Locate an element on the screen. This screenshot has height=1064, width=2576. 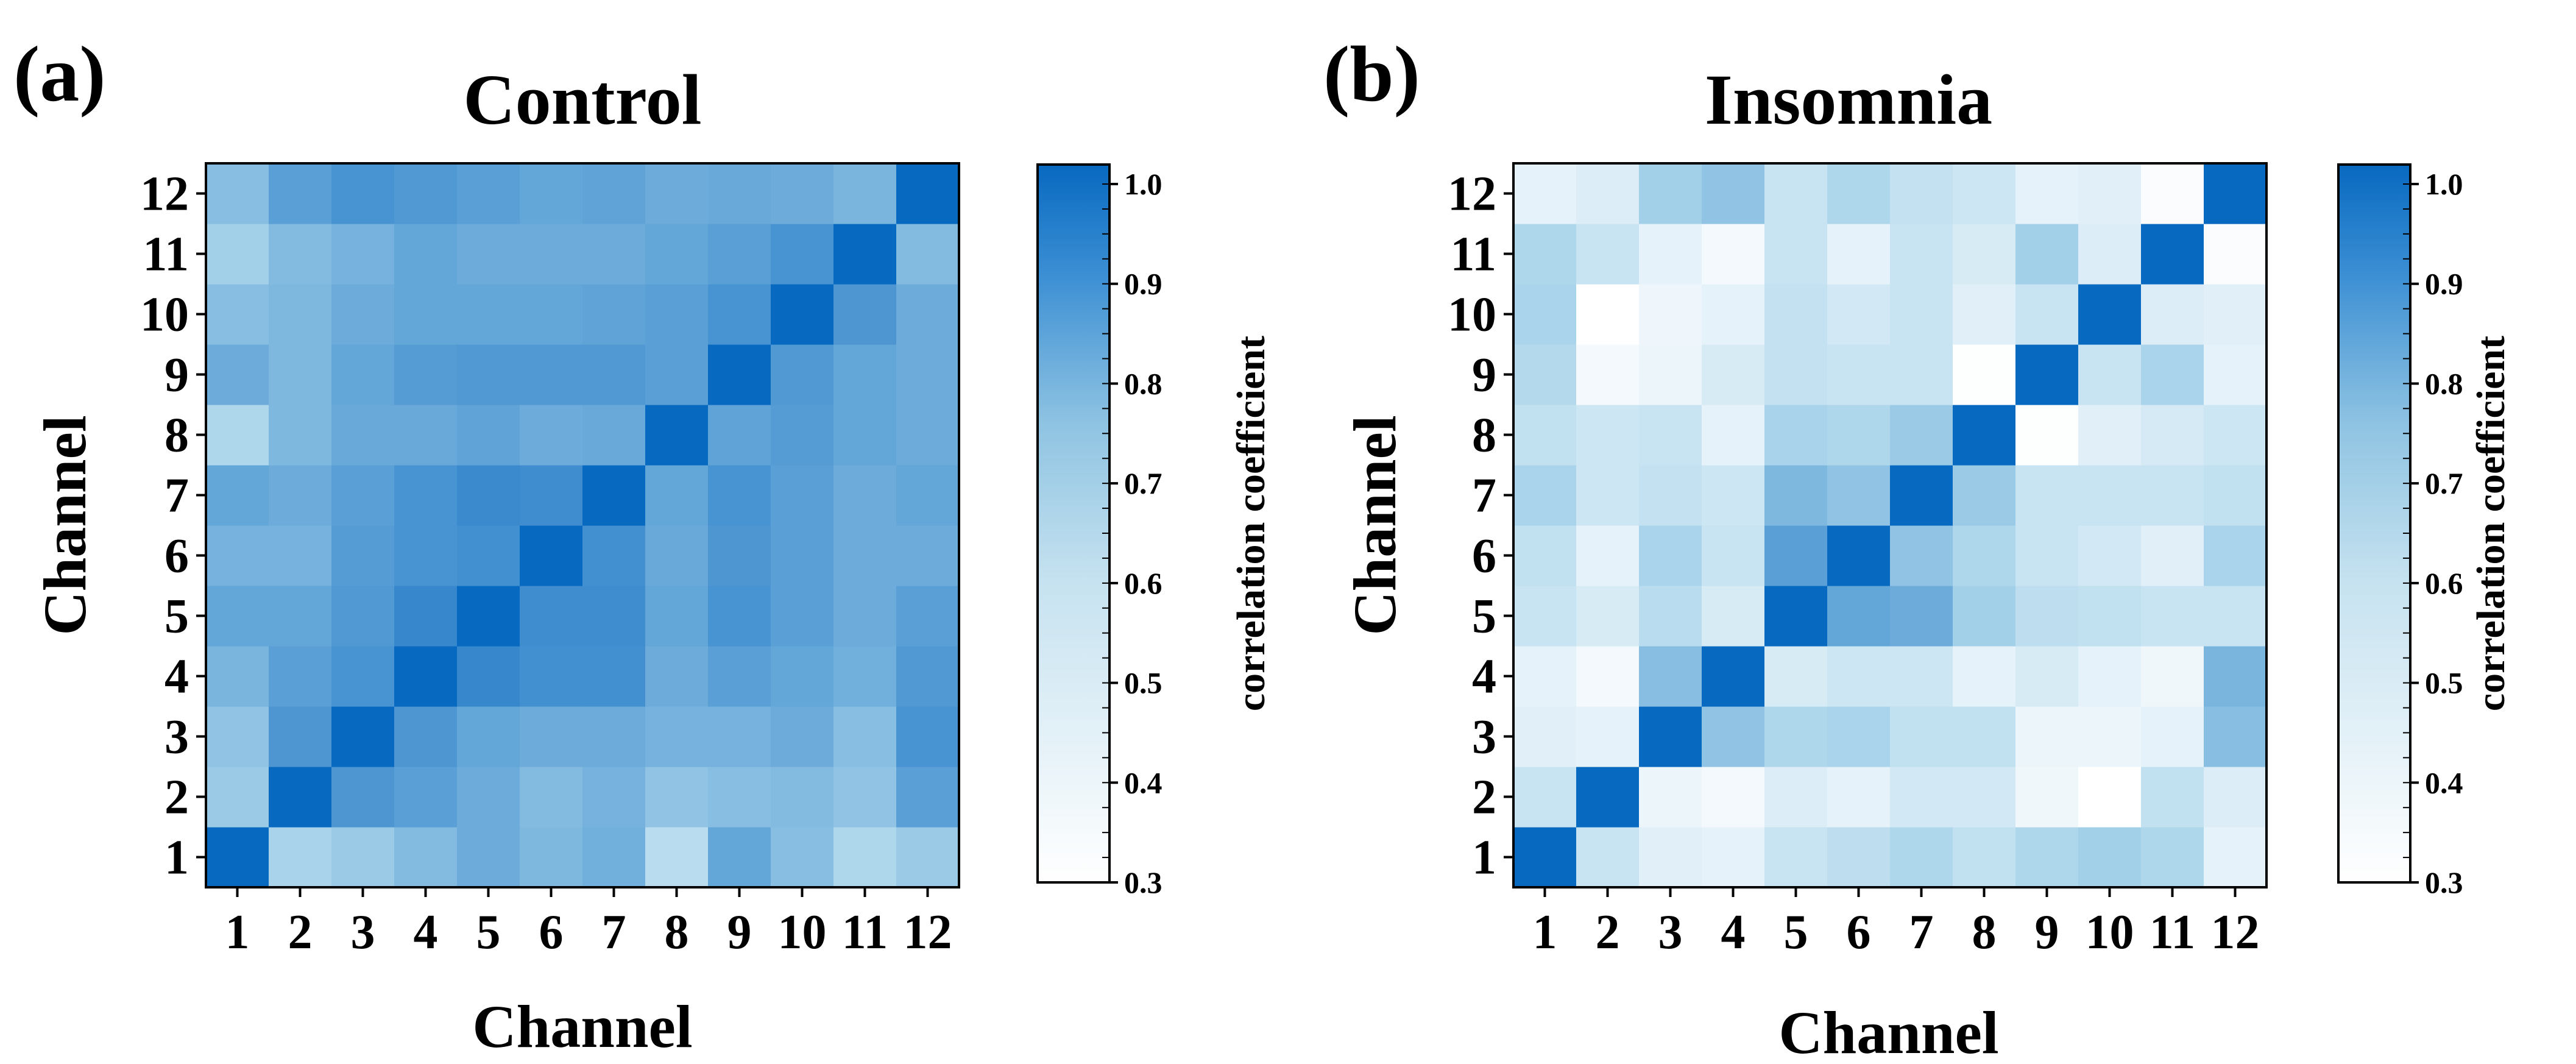
y-axis-title: Channel is located at coordinates (65, 525).